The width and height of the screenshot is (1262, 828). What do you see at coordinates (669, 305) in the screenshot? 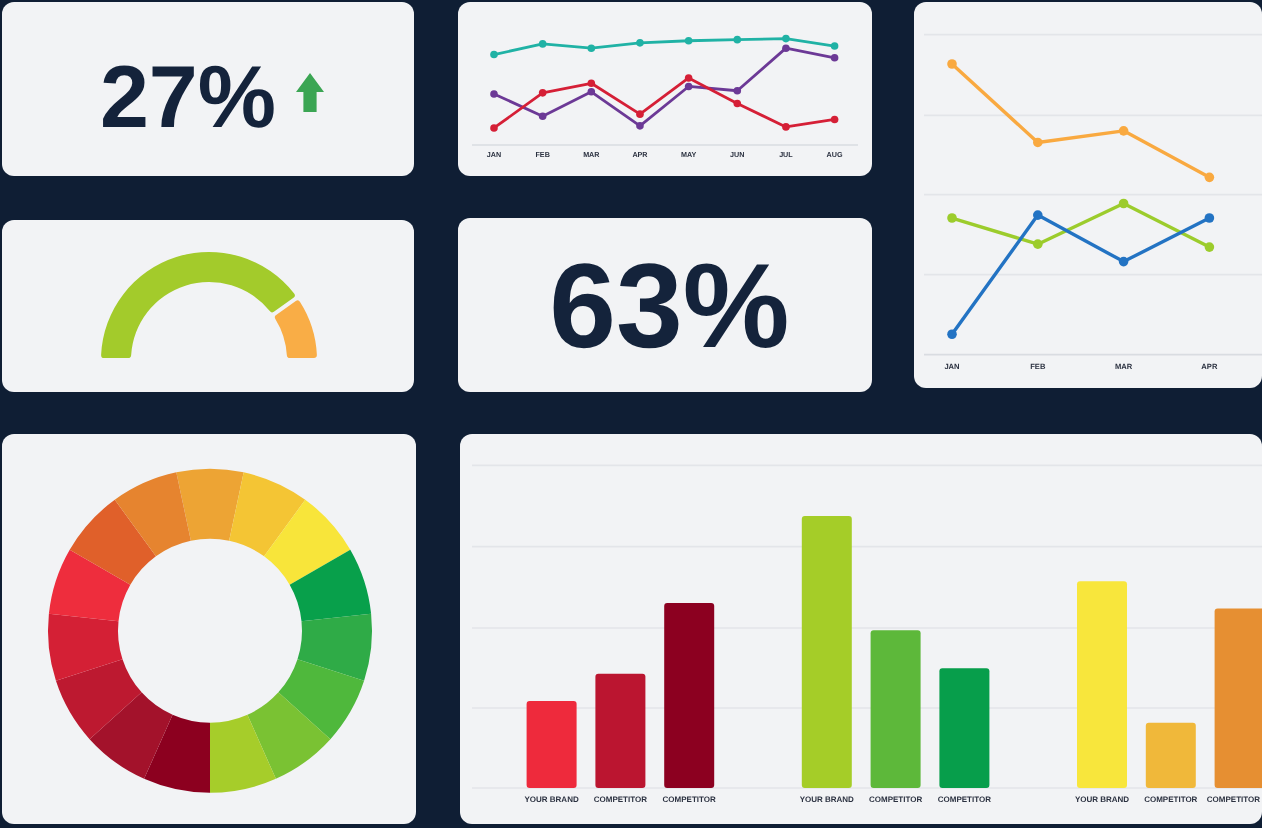
I see `text: 63%` at bounding box center [669, 305].